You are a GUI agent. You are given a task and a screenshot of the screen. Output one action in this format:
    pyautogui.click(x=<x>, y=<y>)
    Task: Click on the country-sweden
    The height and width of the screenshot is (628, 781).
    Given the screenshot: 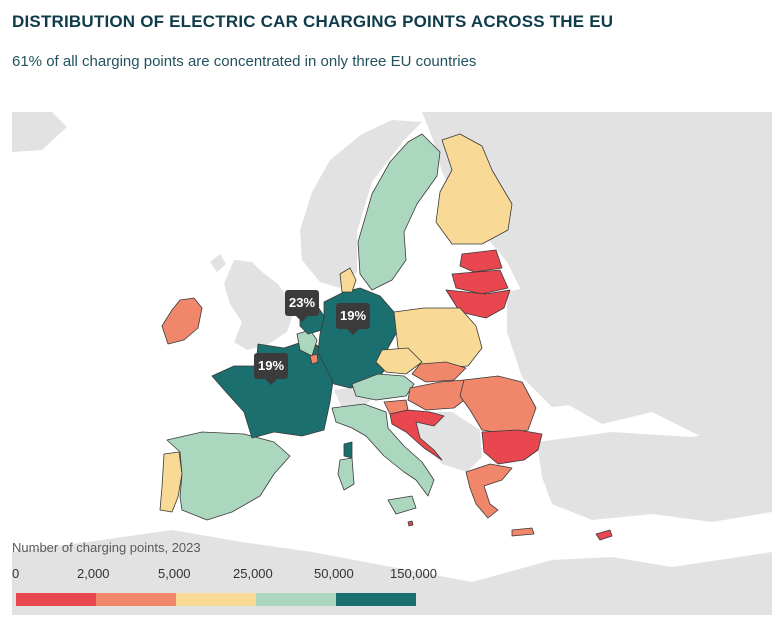 What is the action you would take?
    pyautogui.click(x=399, y=212)
    